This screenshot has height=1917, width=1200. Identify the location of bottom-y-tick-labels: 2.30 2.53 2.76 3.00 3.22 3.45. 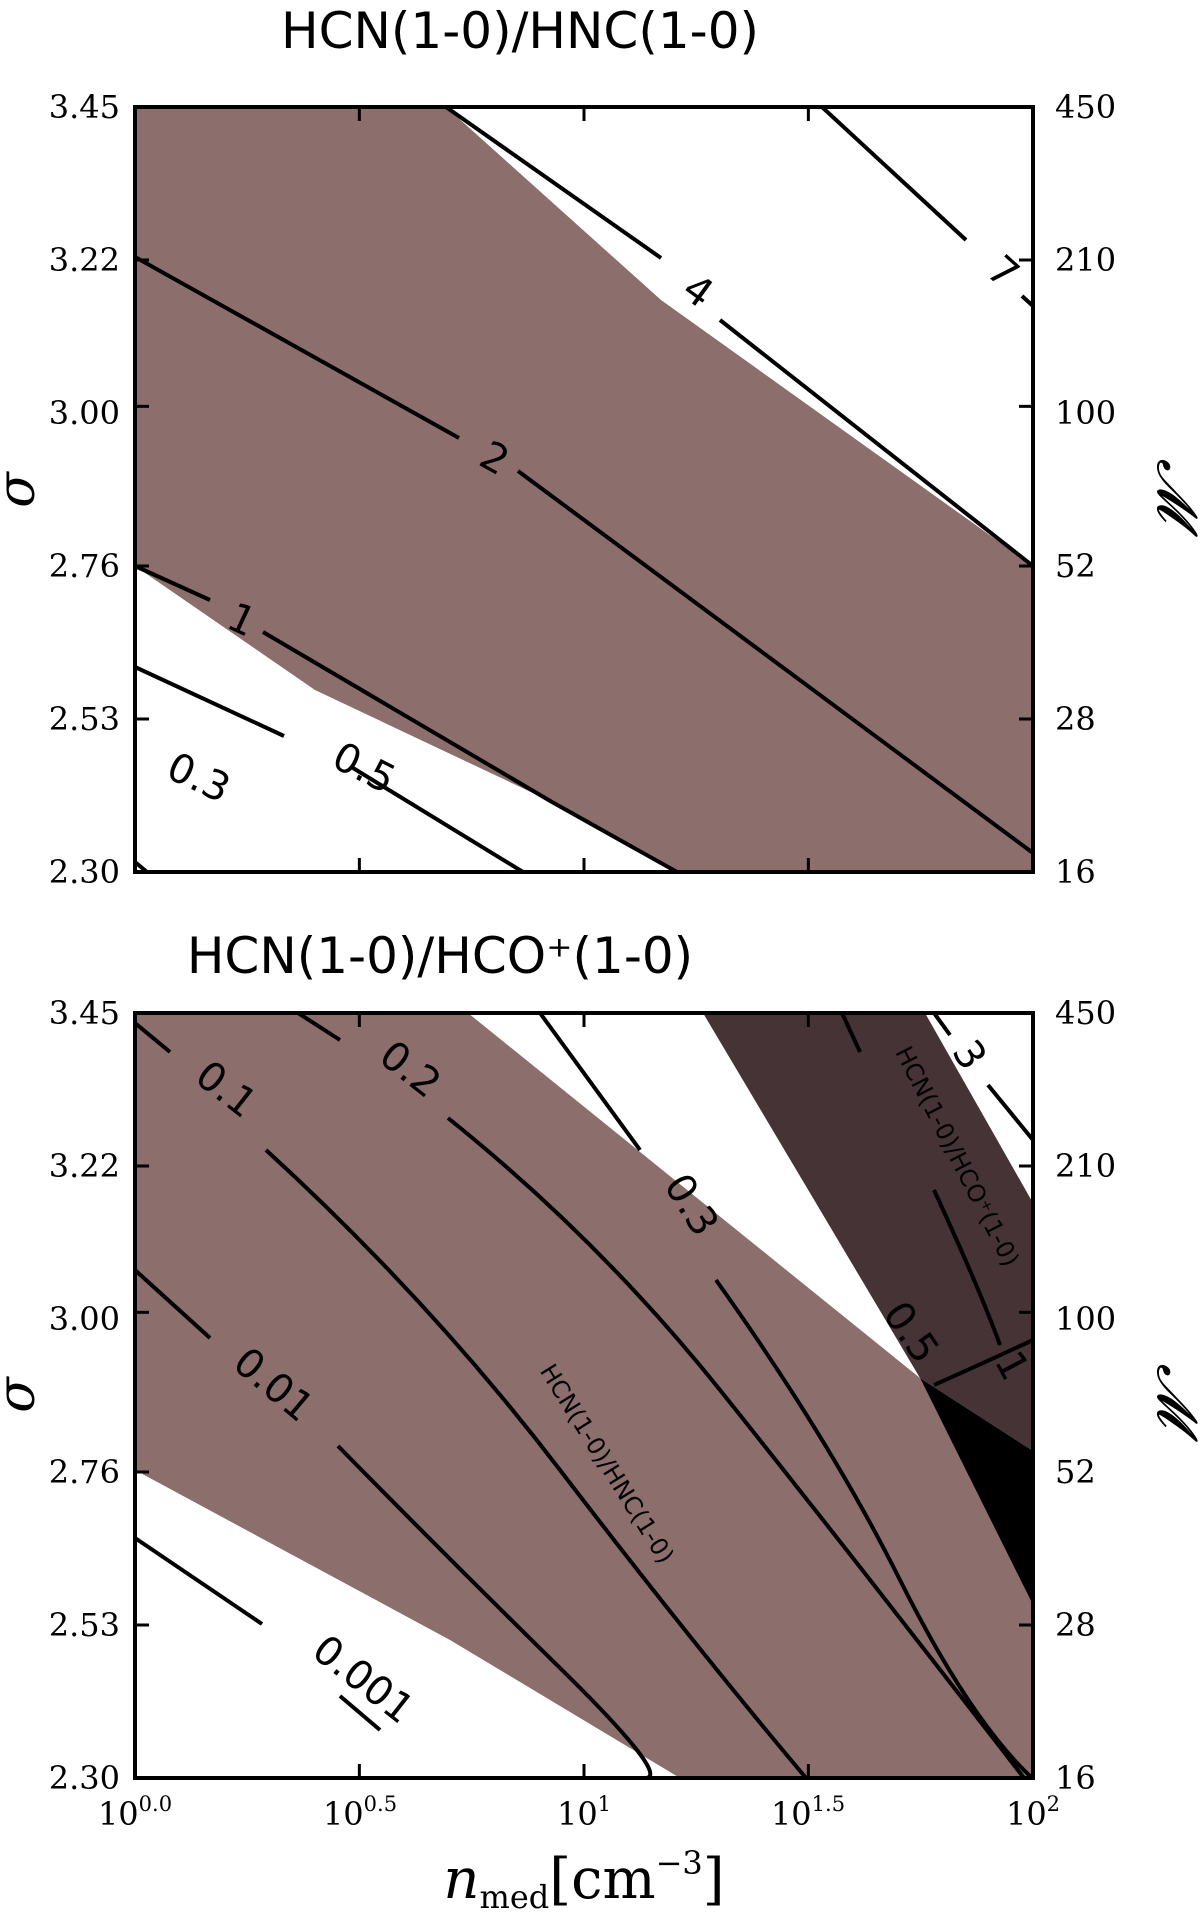
(84, 1395).